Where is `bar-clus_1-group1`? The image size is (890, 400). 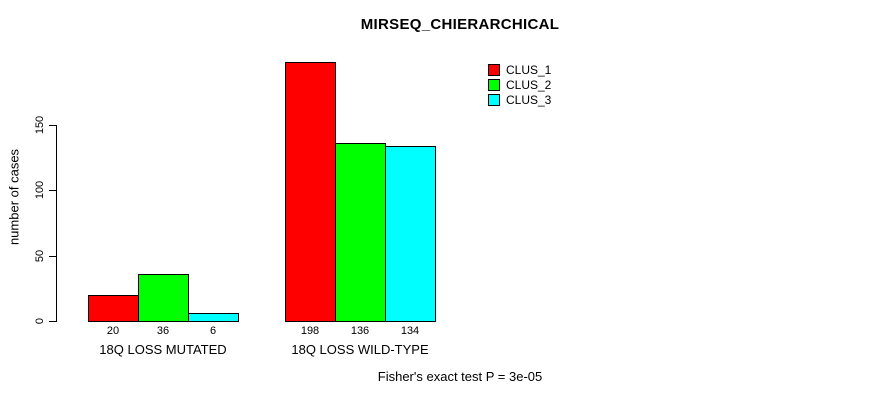
bar-clus_1-group1 is located at coordinates (113, 308).